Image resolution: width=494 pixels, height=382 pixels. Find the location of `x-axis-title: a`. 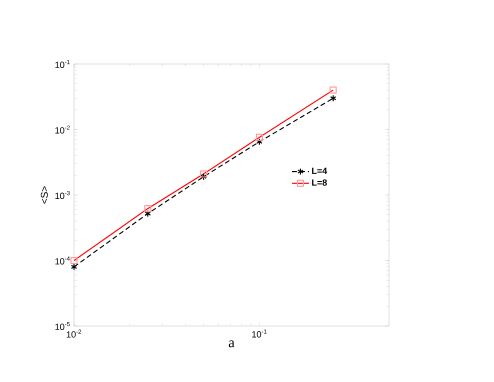

x-axis-title: a is located at coordinates (231, 344).